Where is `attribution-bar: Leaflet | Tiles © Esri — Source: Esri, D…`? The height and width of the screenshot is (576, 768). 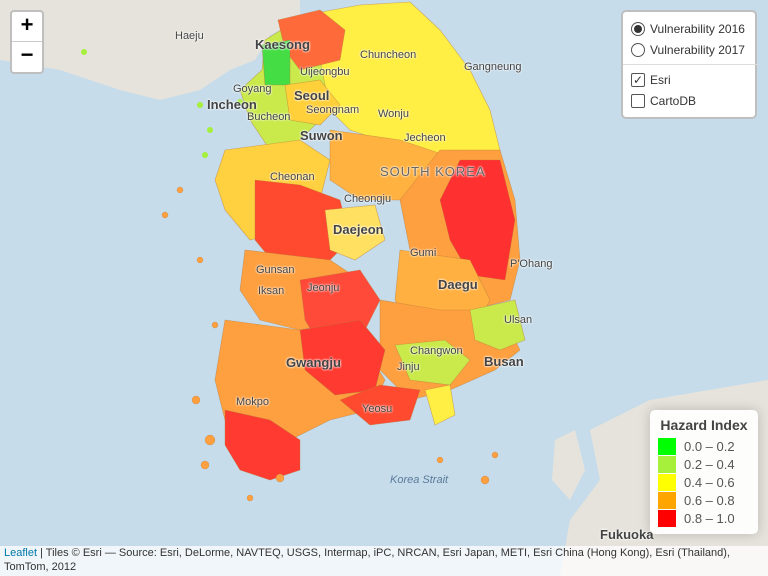
attribution-bar: Leaflet | Tiles © Esri — Source: Esri, D… is located at coordinates (384, 561).